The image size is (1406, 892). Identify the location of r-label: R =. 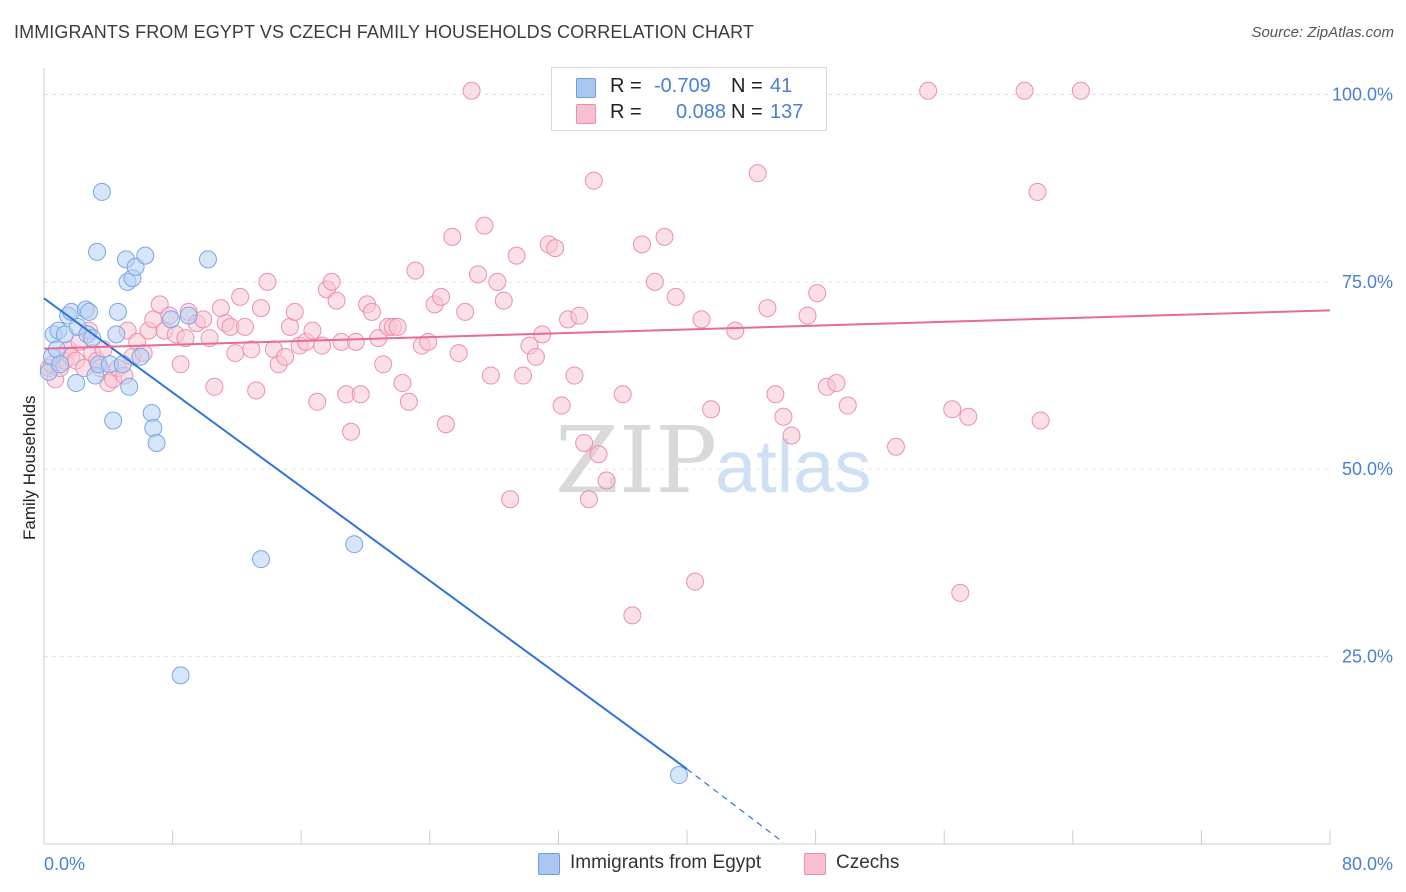
(626, 112).